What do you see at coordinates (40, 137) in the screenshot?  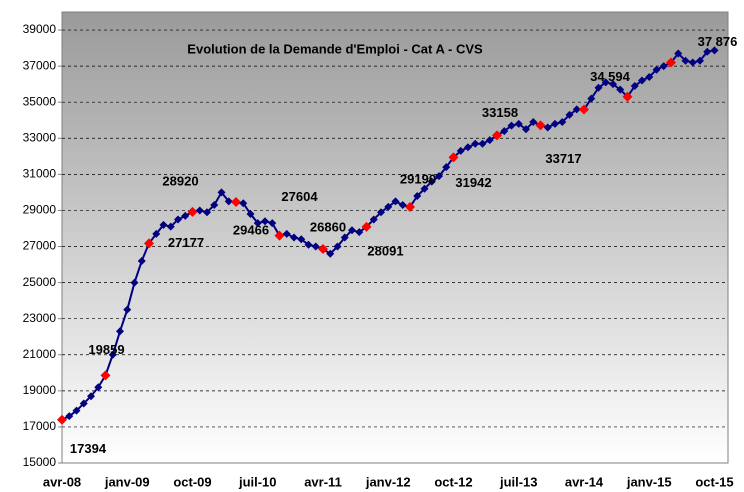 I see `y-tick-label: 33000` at bounding box center [40, 137].